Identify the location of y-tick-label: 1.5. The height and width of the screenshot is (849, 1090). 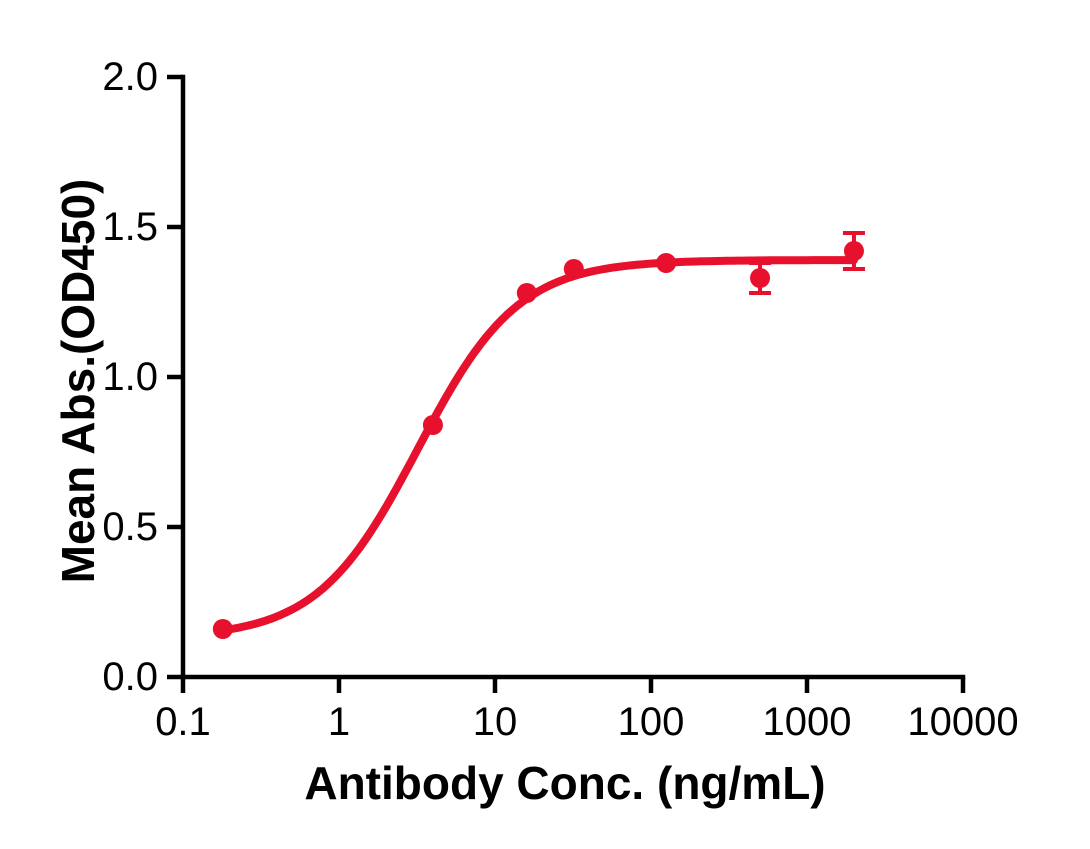
(130, 227).